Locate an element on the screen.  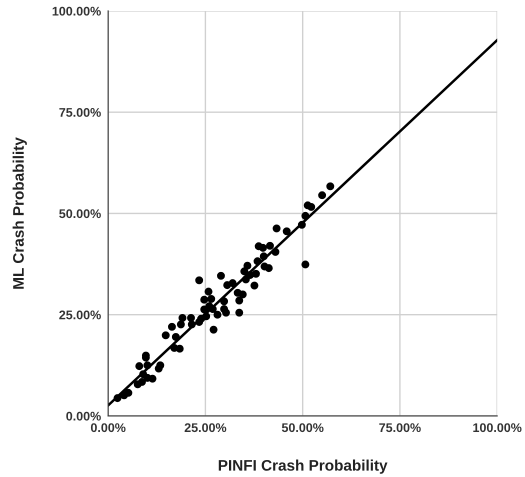
x-tick-label: 0.00% is located at coordinates (108, 427).